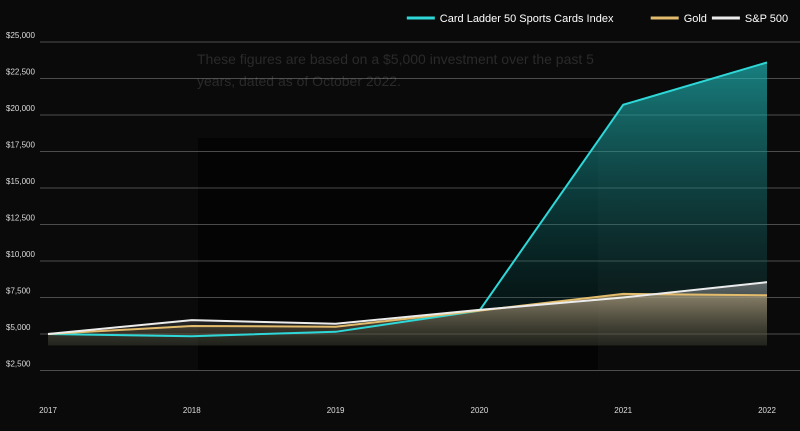 The image size is (800, 431). I want to click on x-tick-label: 2019, so click(336, 410).